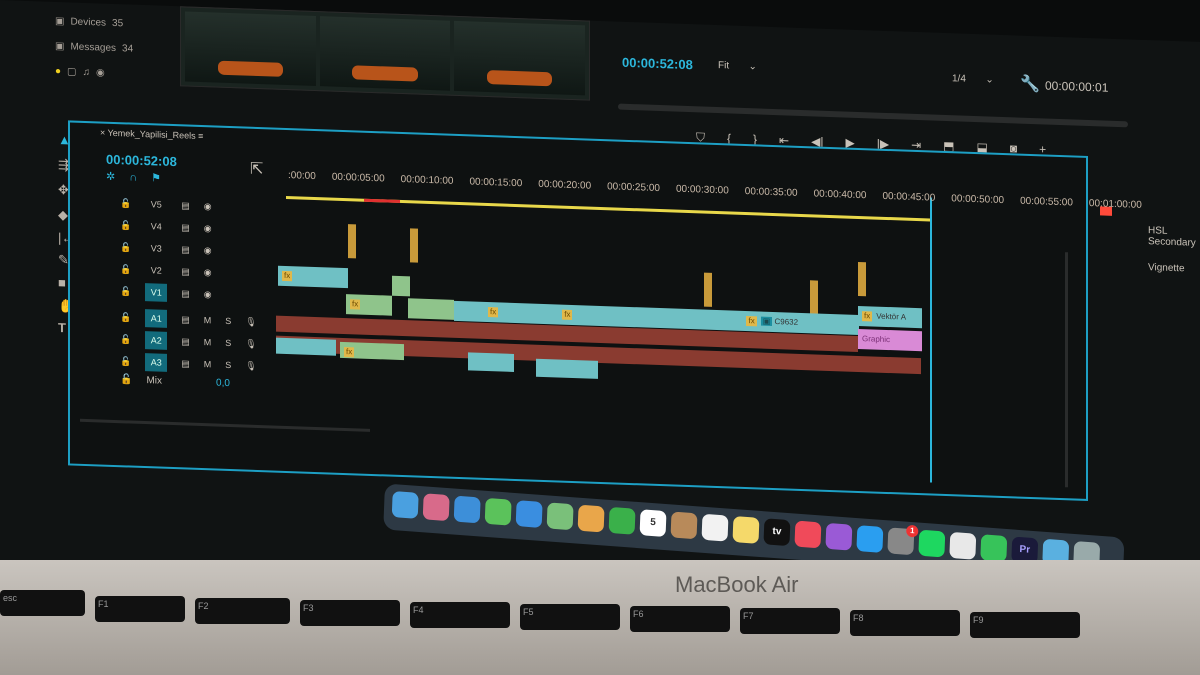 This screenshot has width=1200, height=675. What do you see at coordinates (684, 525) in the screenshot?
I see `dock-contacts` at bounding box center [684, 525].